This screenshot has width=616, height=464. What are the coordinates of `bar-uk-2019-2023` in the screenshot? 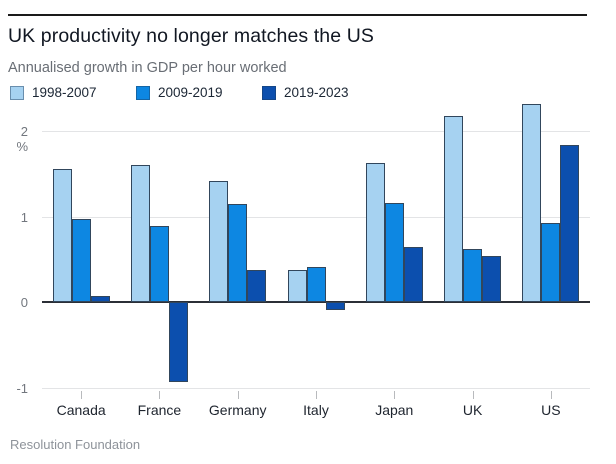 It's located at (492, 278).